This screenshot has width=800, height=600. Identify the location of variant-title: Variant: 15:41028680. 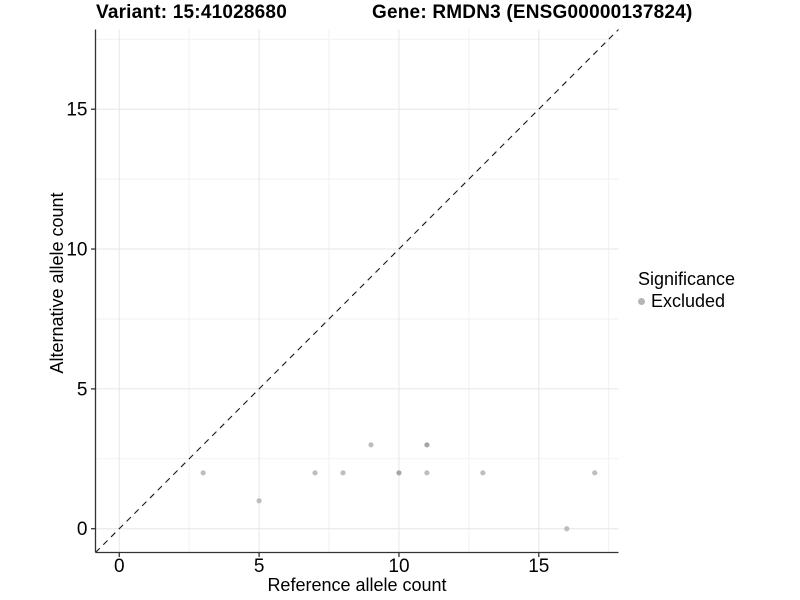
(191, 12).